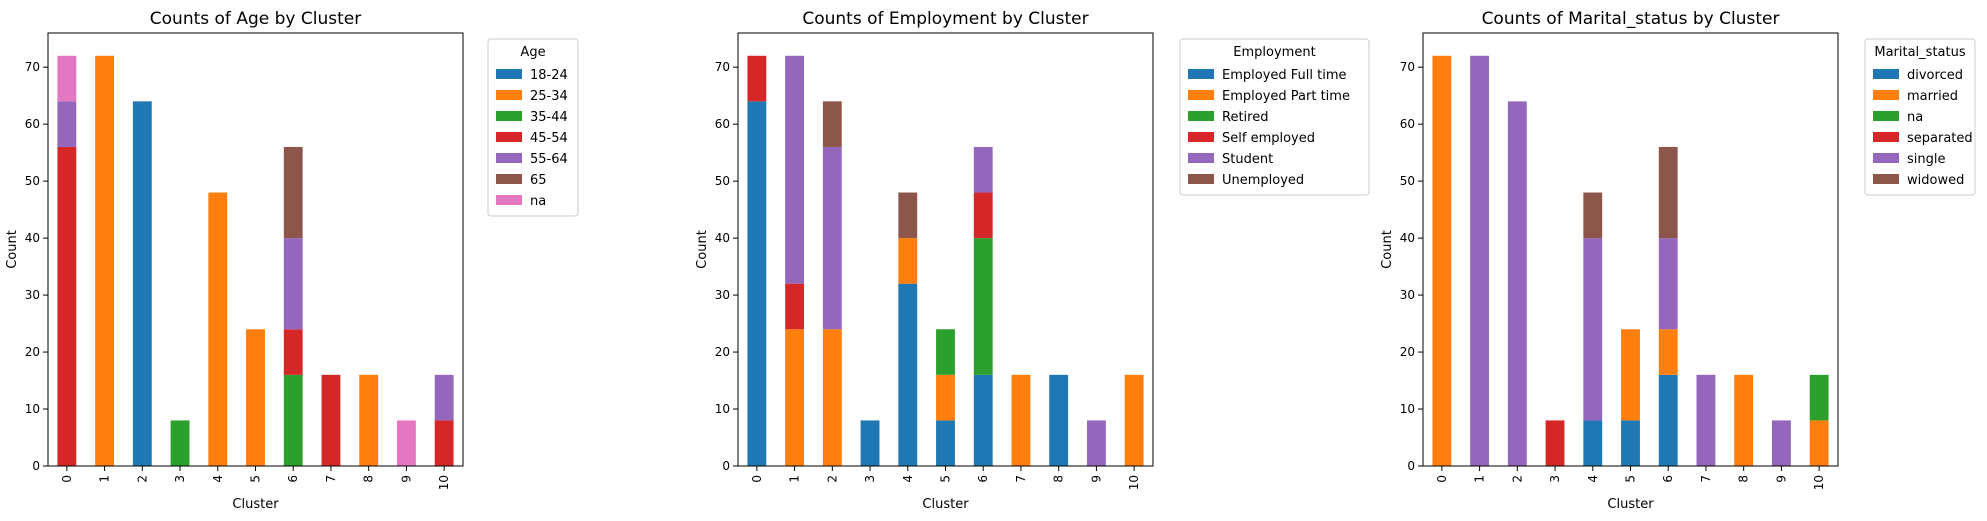  Describe the element at coordinates (1245, 117) in the screenshot. I see `legend-entry: Retired` at that location.